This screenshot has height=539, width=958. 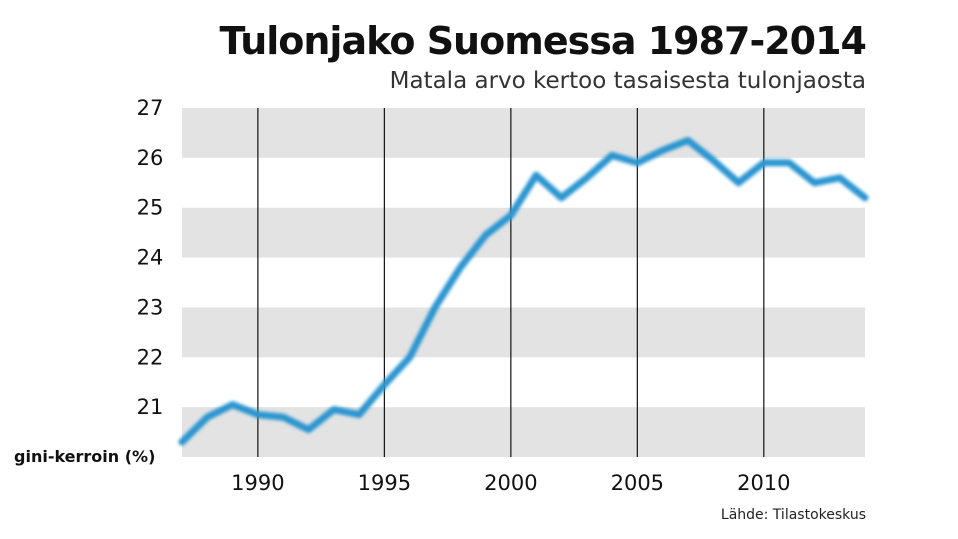 What do you see at coordinates (763, 483) in the screenshot?
I see `x-tick-label: 2010` at bounding box center [763, 483].